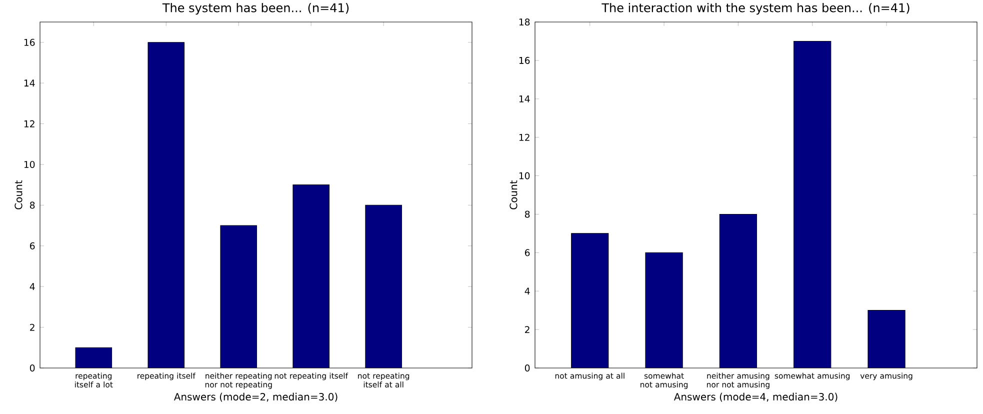  Describe the element at coordinates (524, 22) in the screenshot. I see `y-tick-label: 18` at that location.